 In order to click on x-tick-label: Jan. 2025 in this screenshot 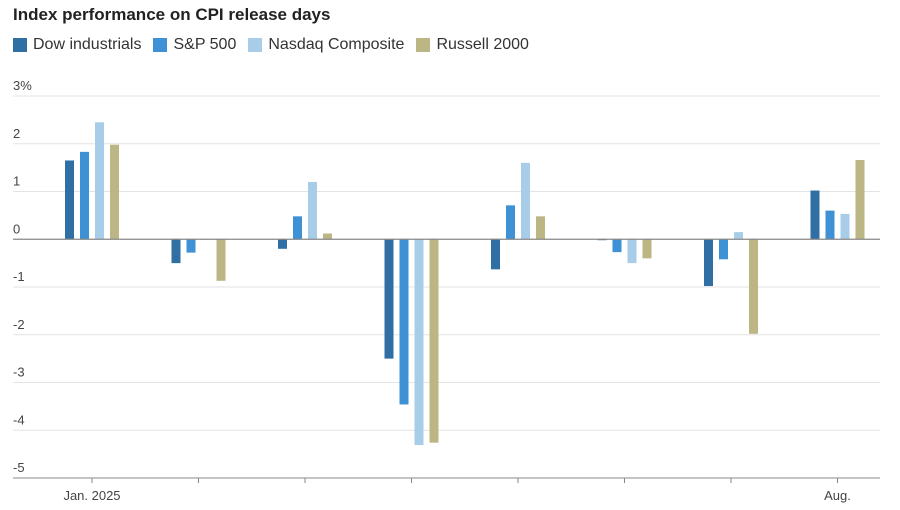, I will do `click(91, 495)`.